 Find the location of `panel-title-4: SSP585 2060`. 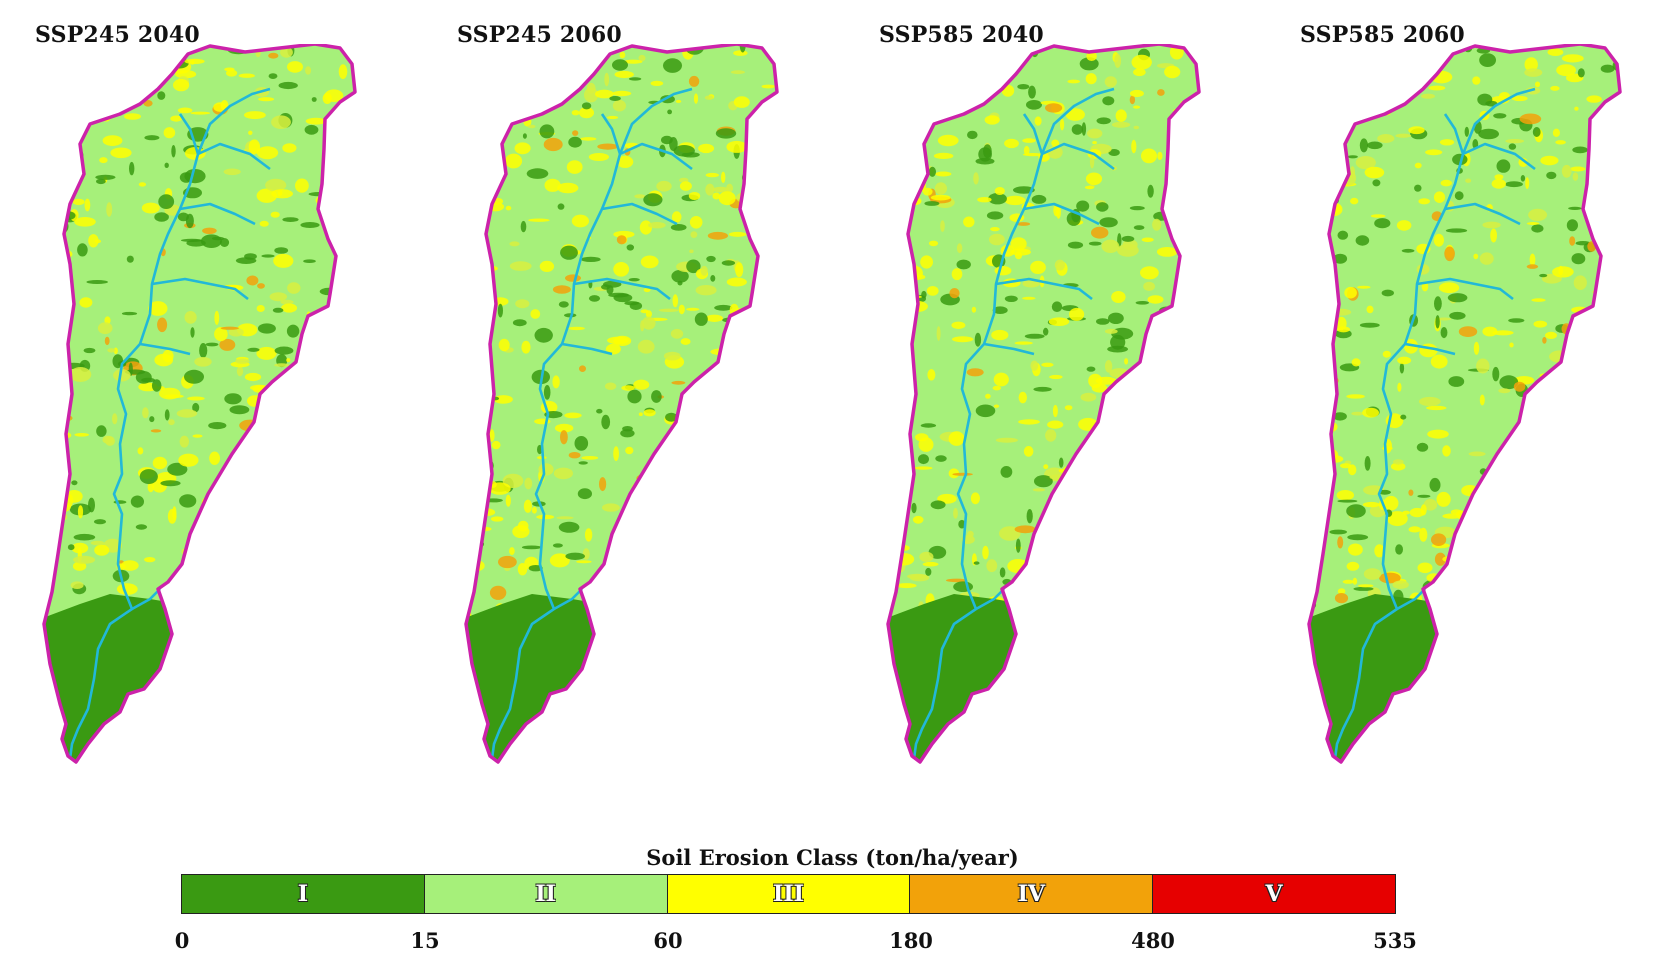

panel-title-4: SSP585 2060 is located at coordinates (1382, 35).